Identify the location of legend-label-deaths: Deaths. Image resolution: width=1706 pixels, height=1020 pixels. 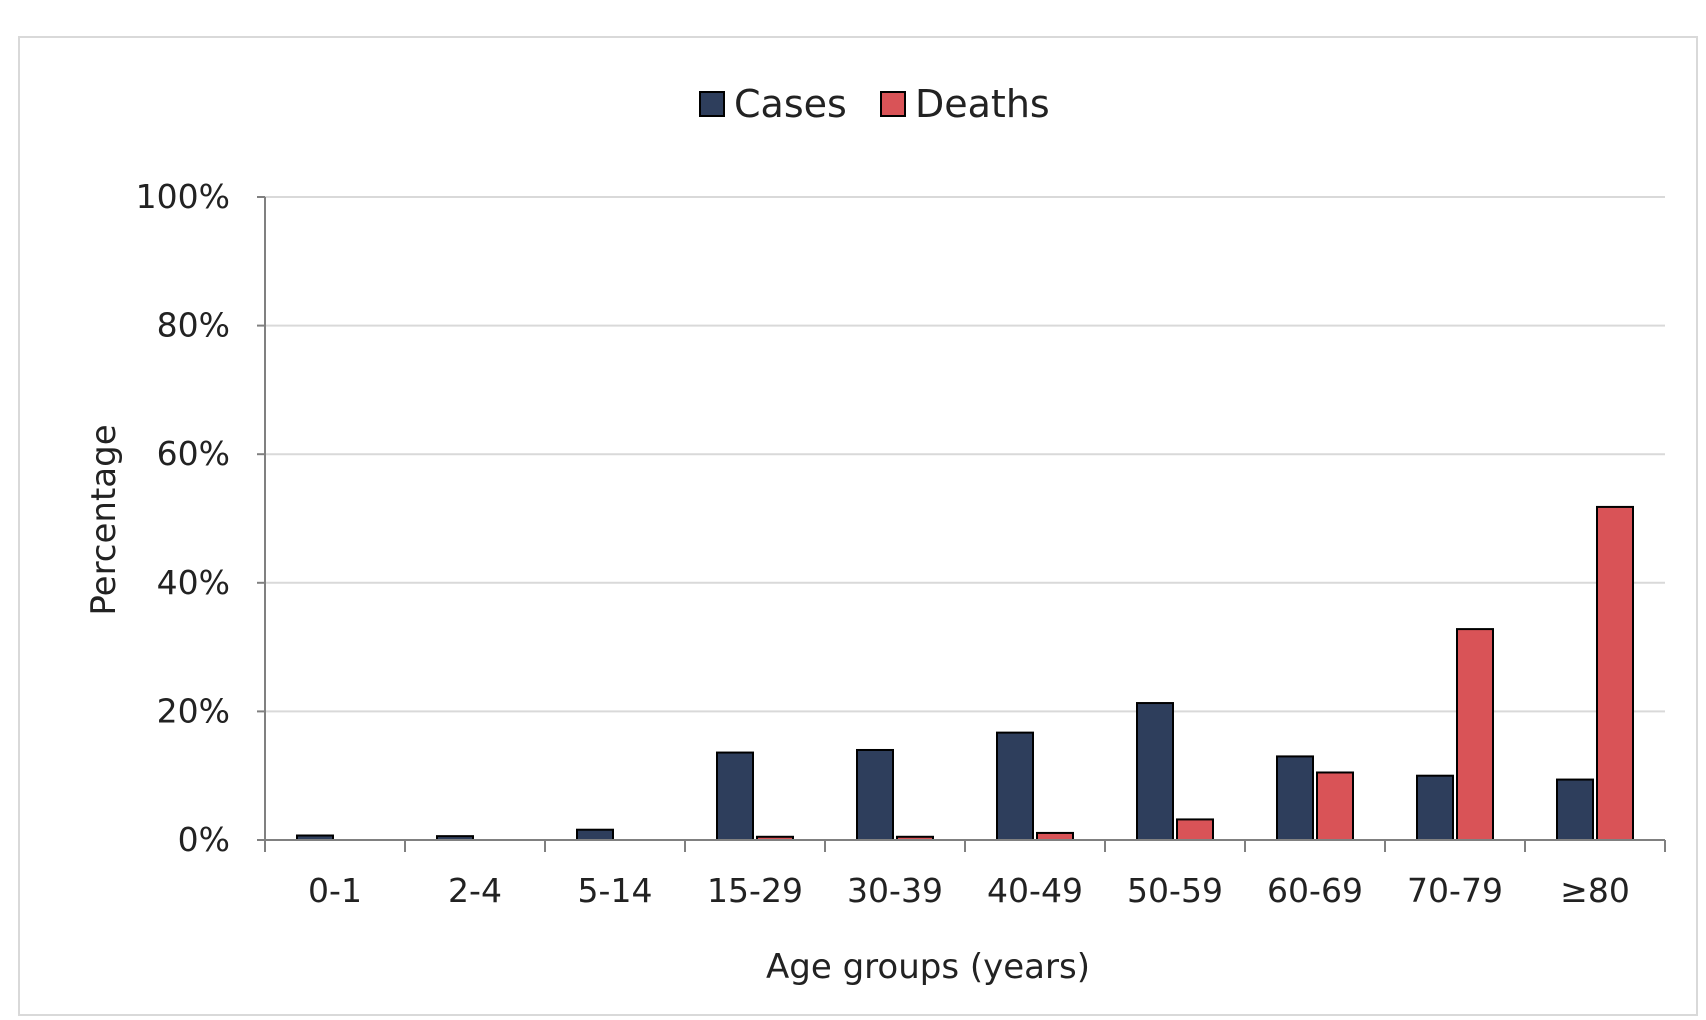
(982, 104).